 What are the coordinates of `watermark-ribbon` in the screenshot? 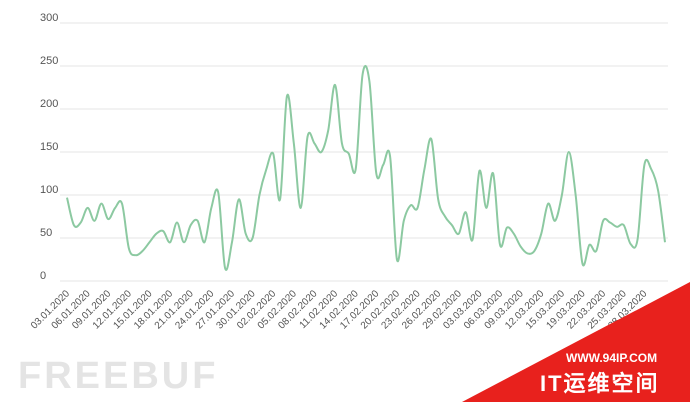 It's located at (576, 342).